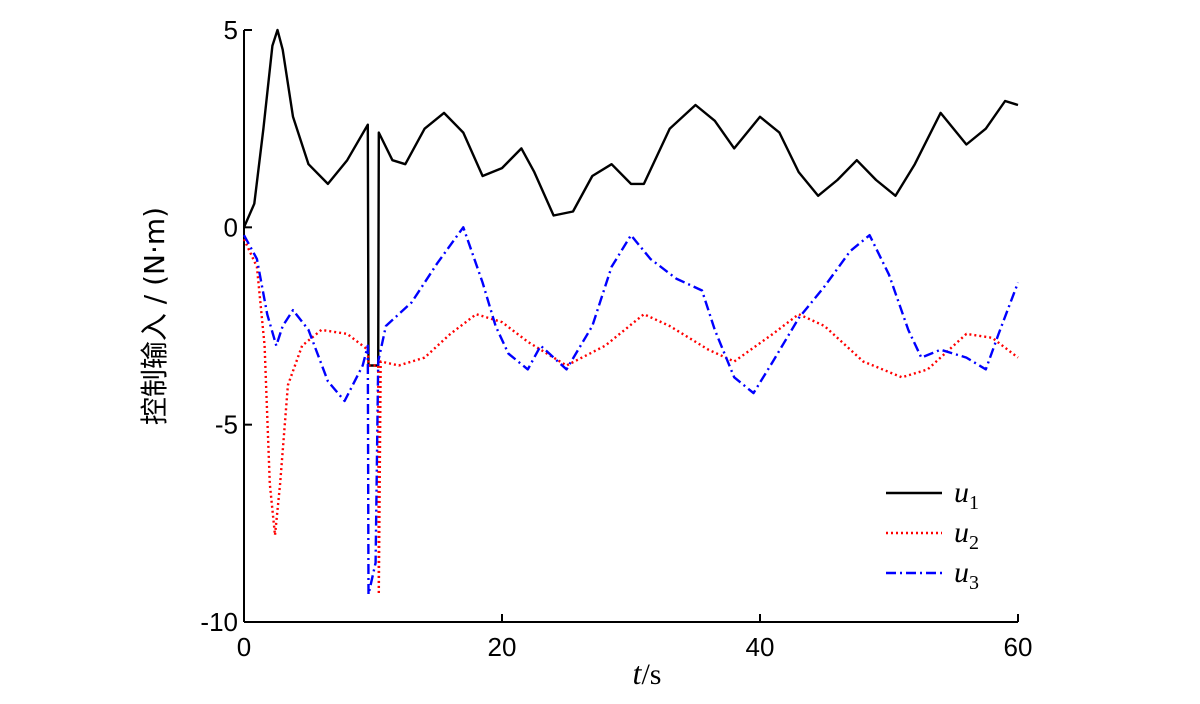 This screenshot has height=704, width=1200. Describe the element at coordinates (638, 673) in the screenshot. I see `x-axis-title-var: t` at that location.